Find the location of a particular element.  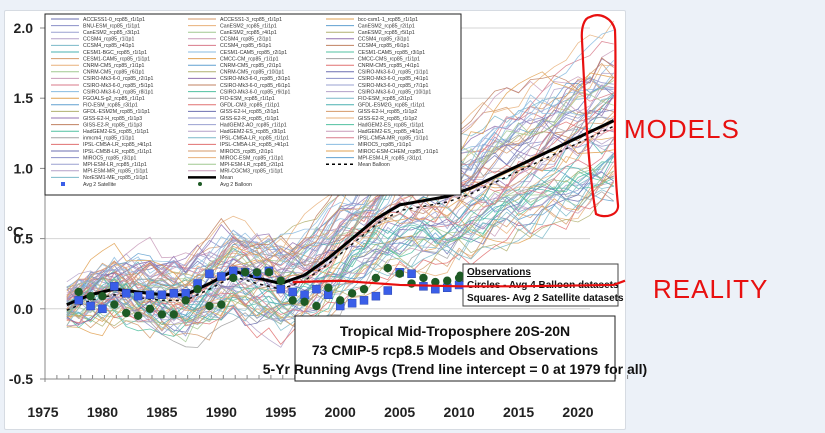

models-circle-annotation is located at coordinates (600, 116).